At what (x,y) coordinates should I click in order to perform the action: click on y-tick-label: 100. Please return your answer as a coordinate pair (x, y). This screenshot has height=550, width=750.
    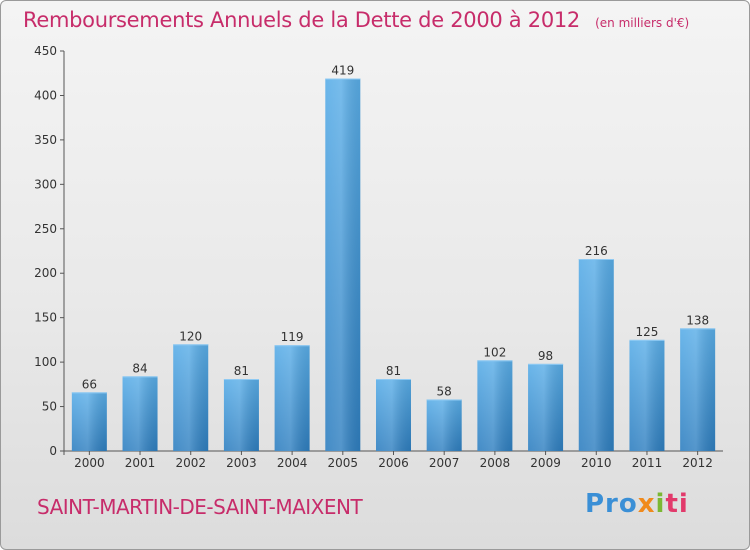
    Looking at the image, I should click on (45, 362).